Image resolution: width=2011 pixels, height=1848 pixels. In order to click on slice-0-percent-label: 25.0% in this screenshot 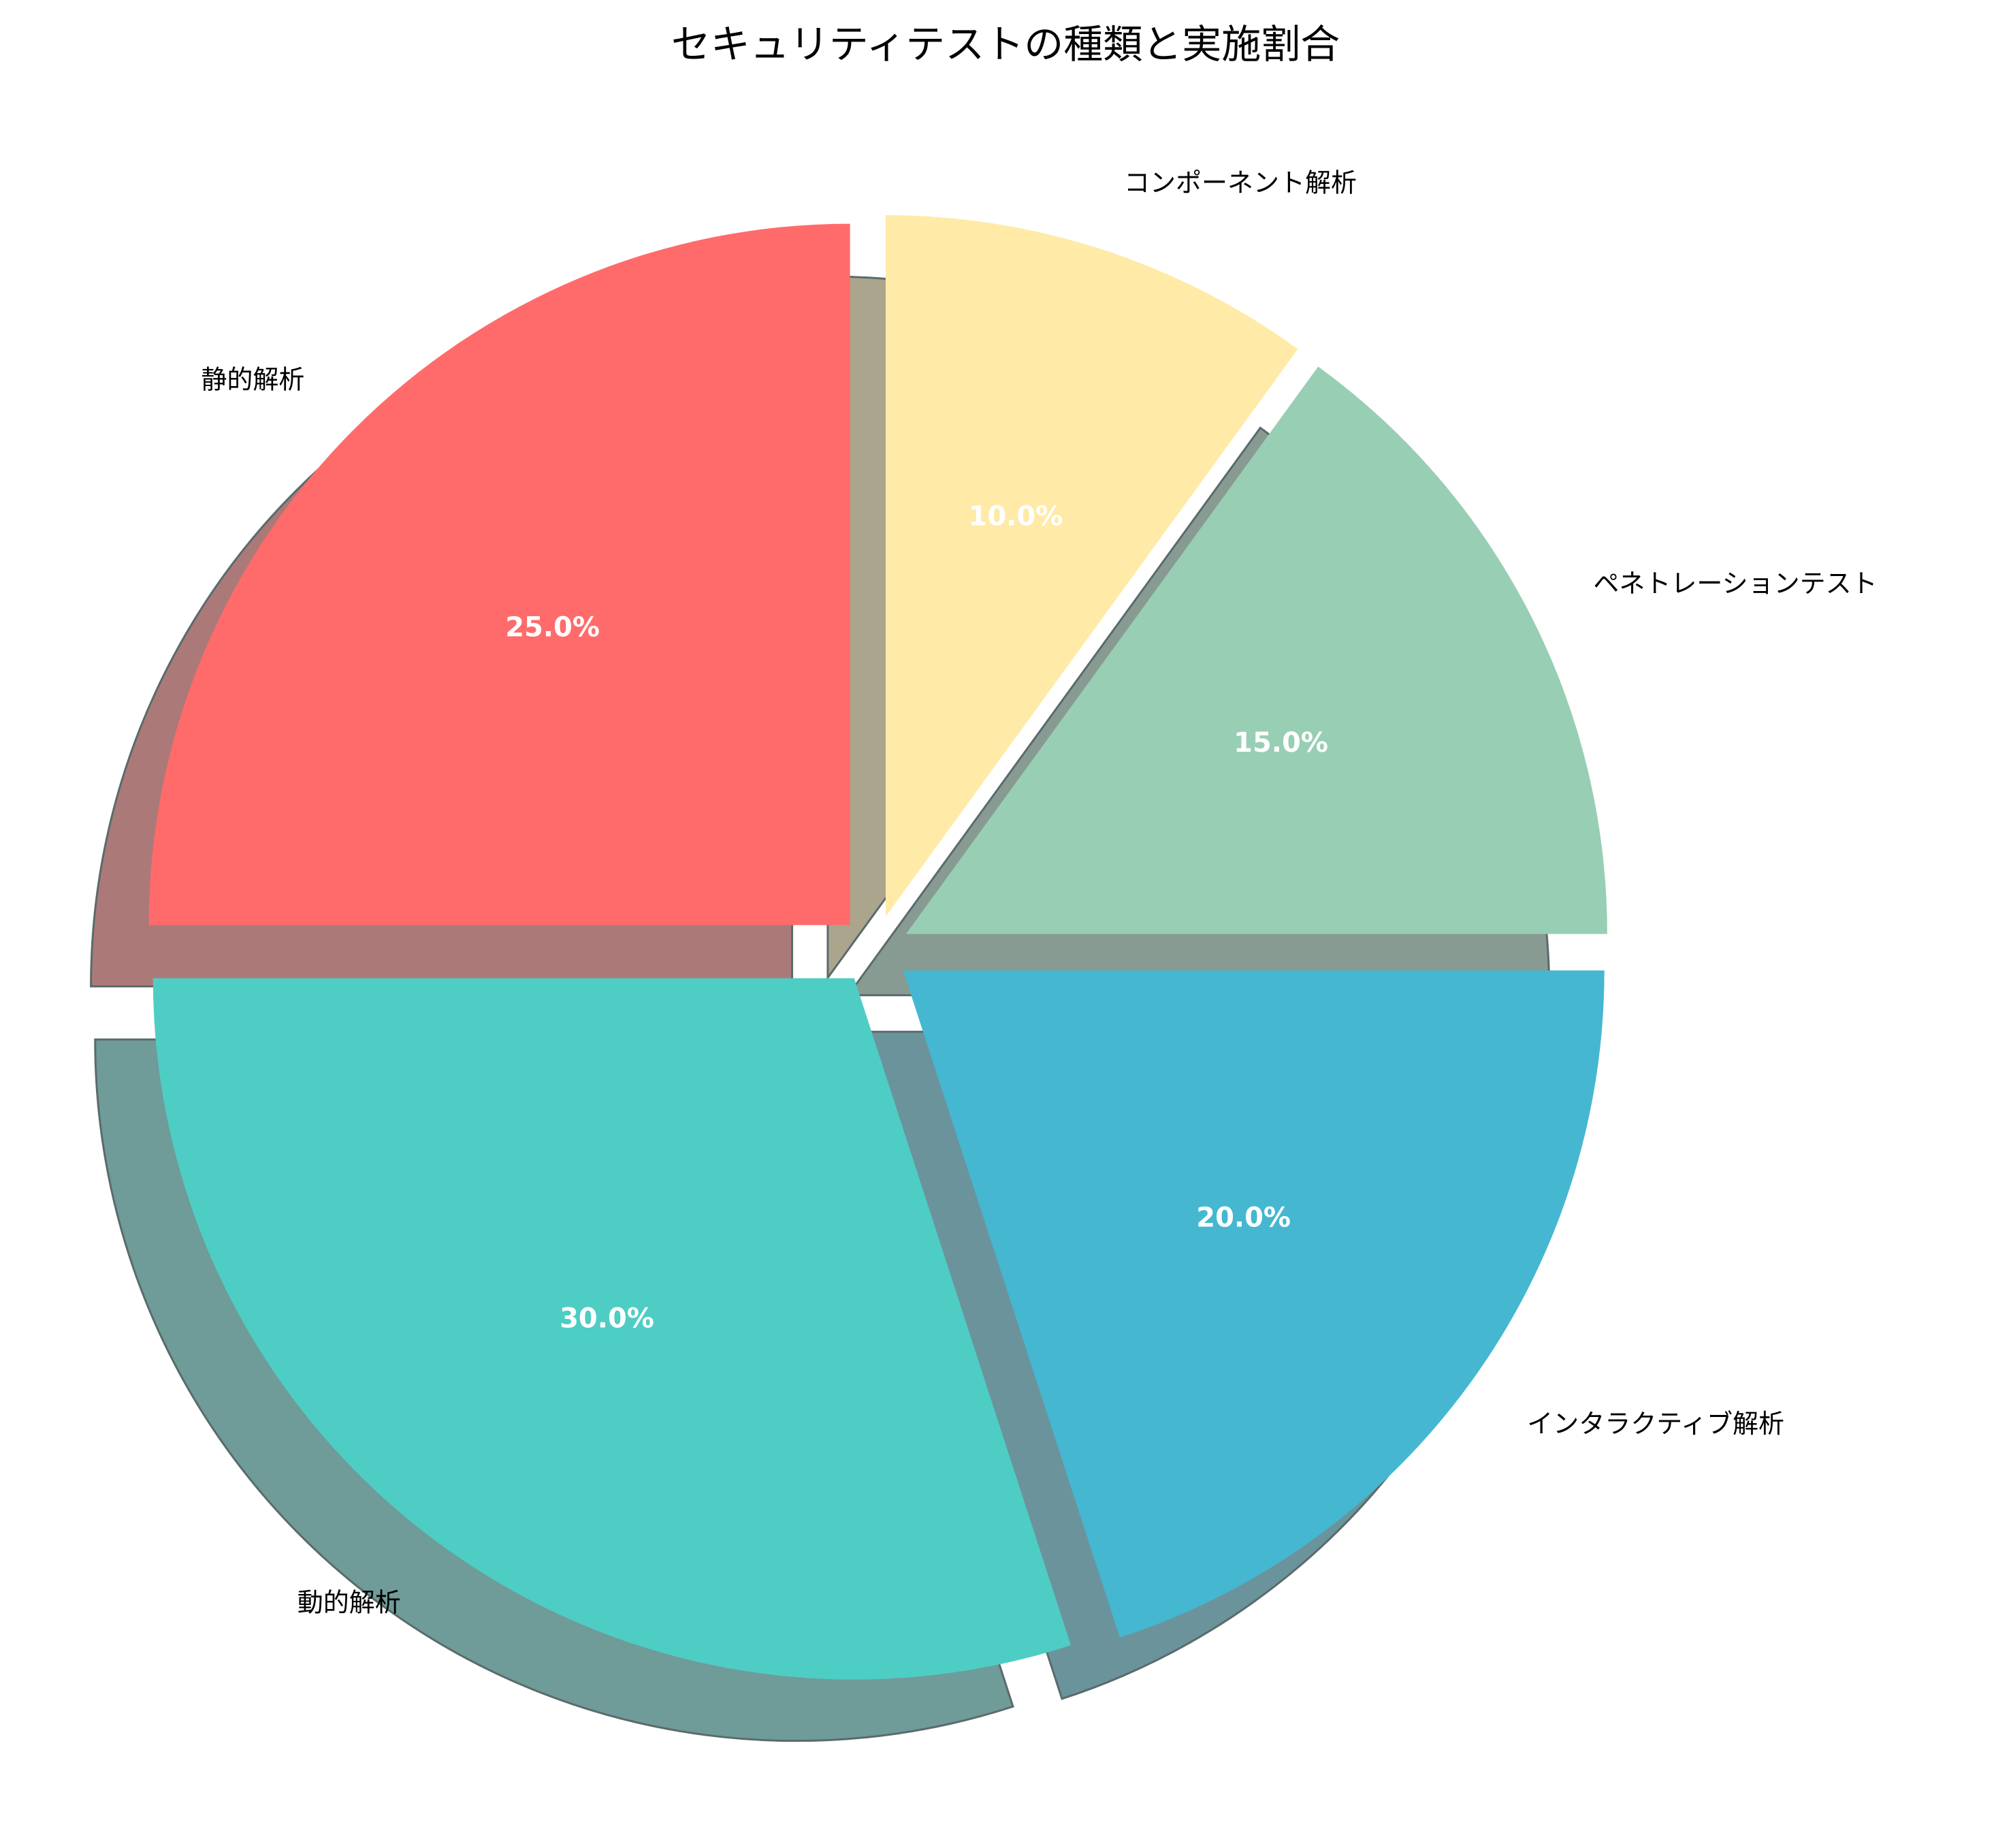, I will do `click(552, 627)`.